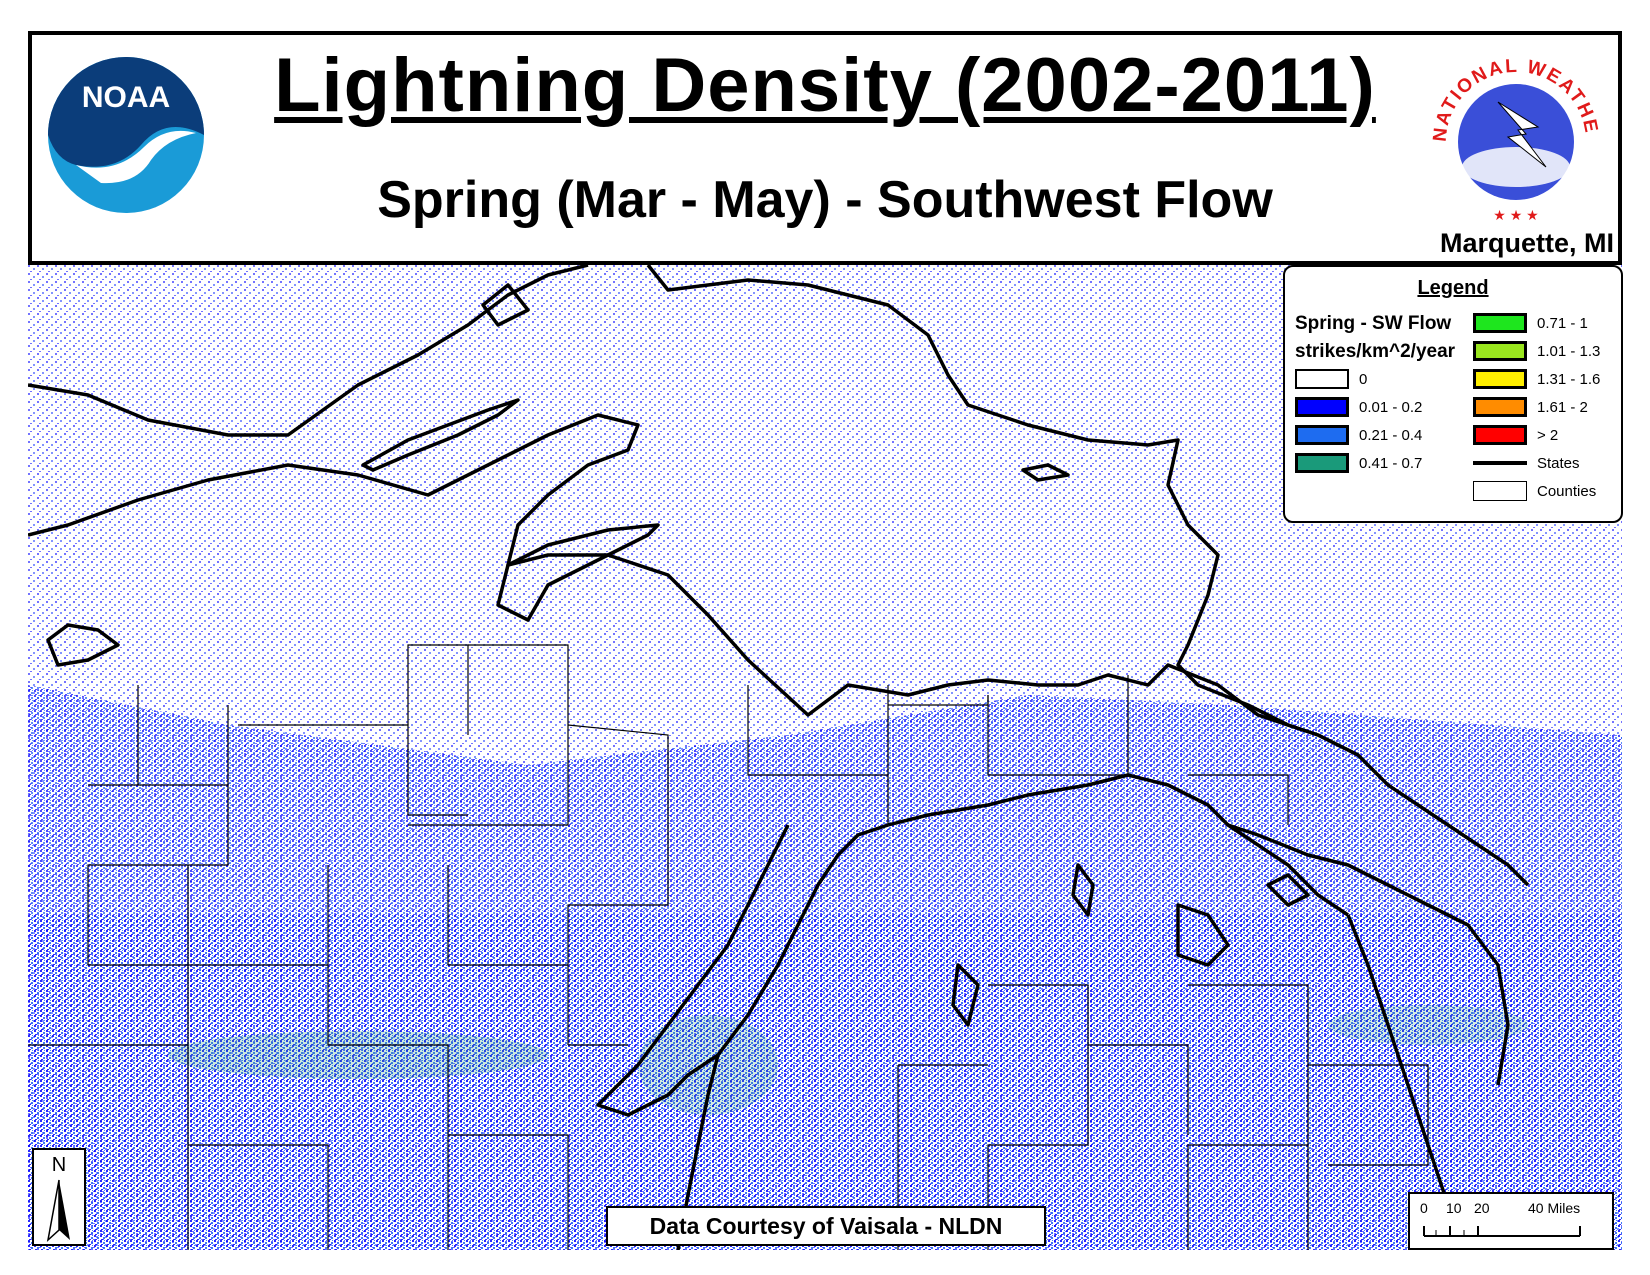 Image resolution: width=1650 pixels, height=1275 pixels. What do you see at coordinates (1562, 407) in the screenshot?
I see `legend-label: 1.61 - 2` at bounding box center [1562, 407].